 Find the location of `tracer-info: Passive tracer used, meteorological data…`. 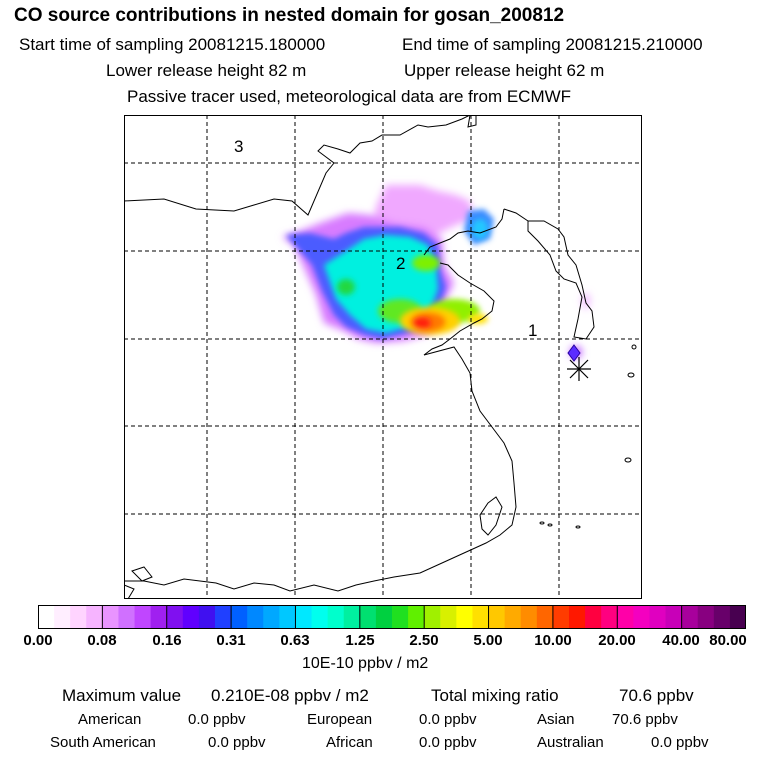

tracer-info: Passive tracer used, meteorological data… is located at coordinates (349, 96).